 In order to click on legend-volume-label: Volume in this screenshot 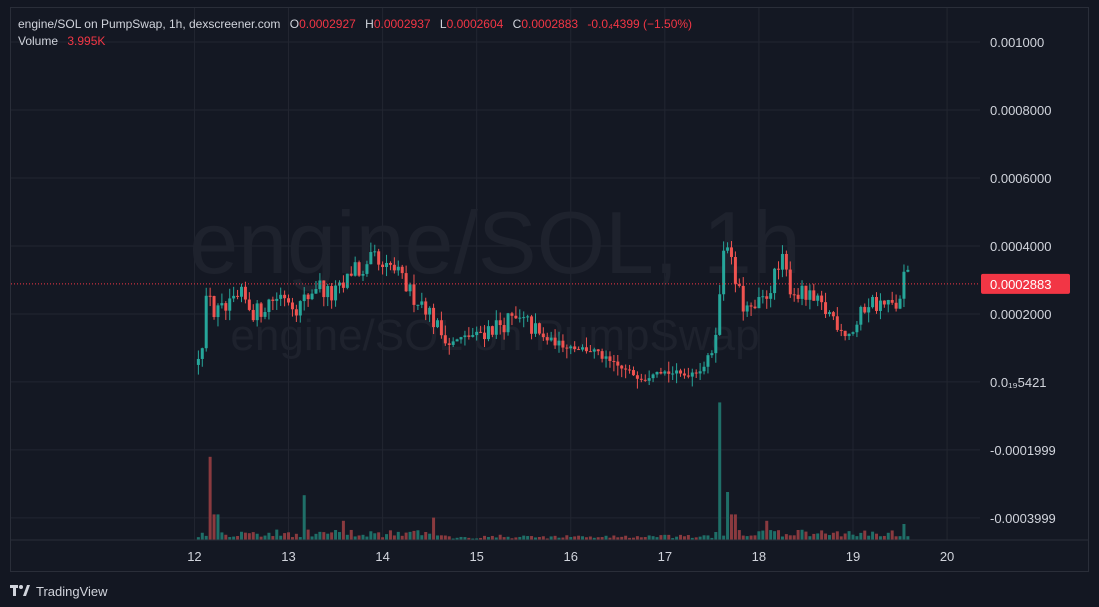, I will do `click(38, 41)`.